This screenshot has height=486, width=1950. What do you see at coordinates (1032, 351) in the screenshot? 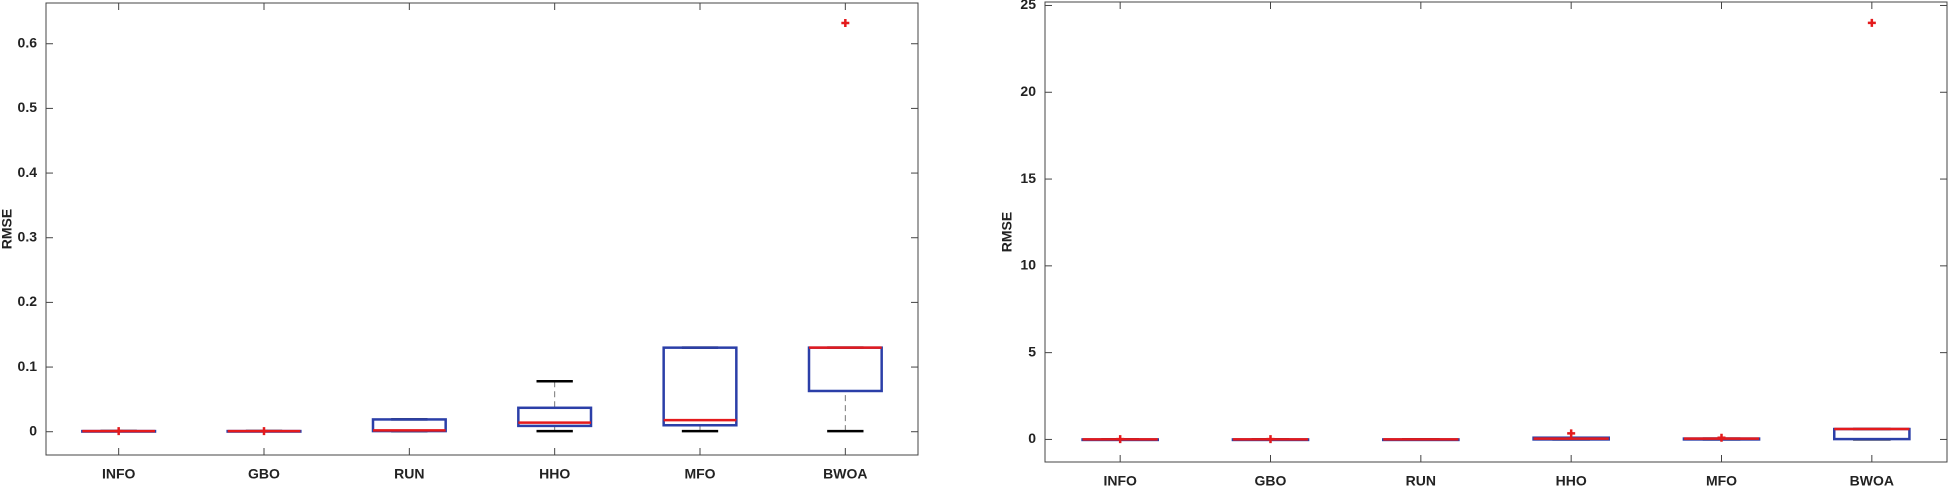
I see `y-tick-label: 5` at bounding box center [1032, 351].